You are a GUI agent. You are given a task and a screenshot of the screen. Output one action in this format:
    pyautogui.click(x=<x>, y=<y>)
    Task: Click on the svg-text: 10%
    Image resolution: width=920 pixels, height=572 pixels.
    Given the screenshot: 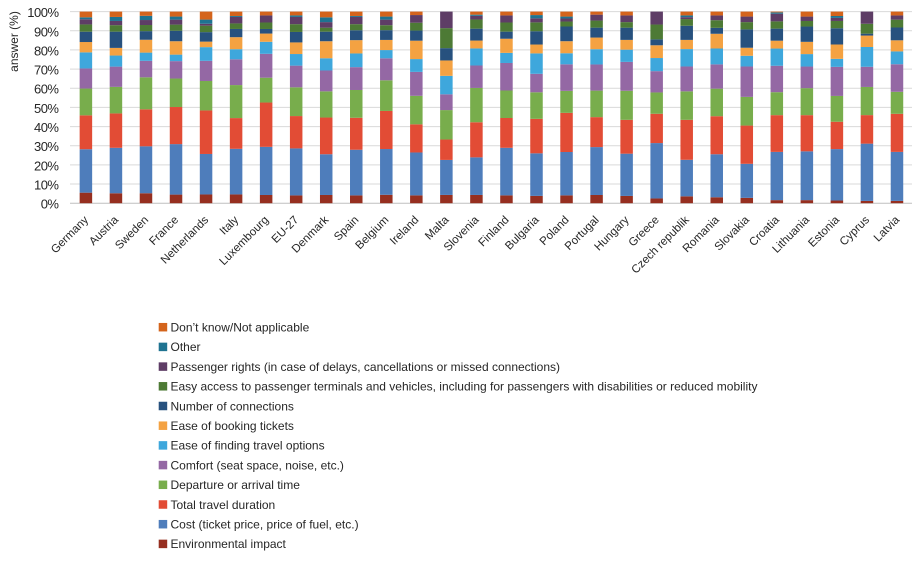 What is the action you would take?
    pyautogui.click(x=46, y=185)
    